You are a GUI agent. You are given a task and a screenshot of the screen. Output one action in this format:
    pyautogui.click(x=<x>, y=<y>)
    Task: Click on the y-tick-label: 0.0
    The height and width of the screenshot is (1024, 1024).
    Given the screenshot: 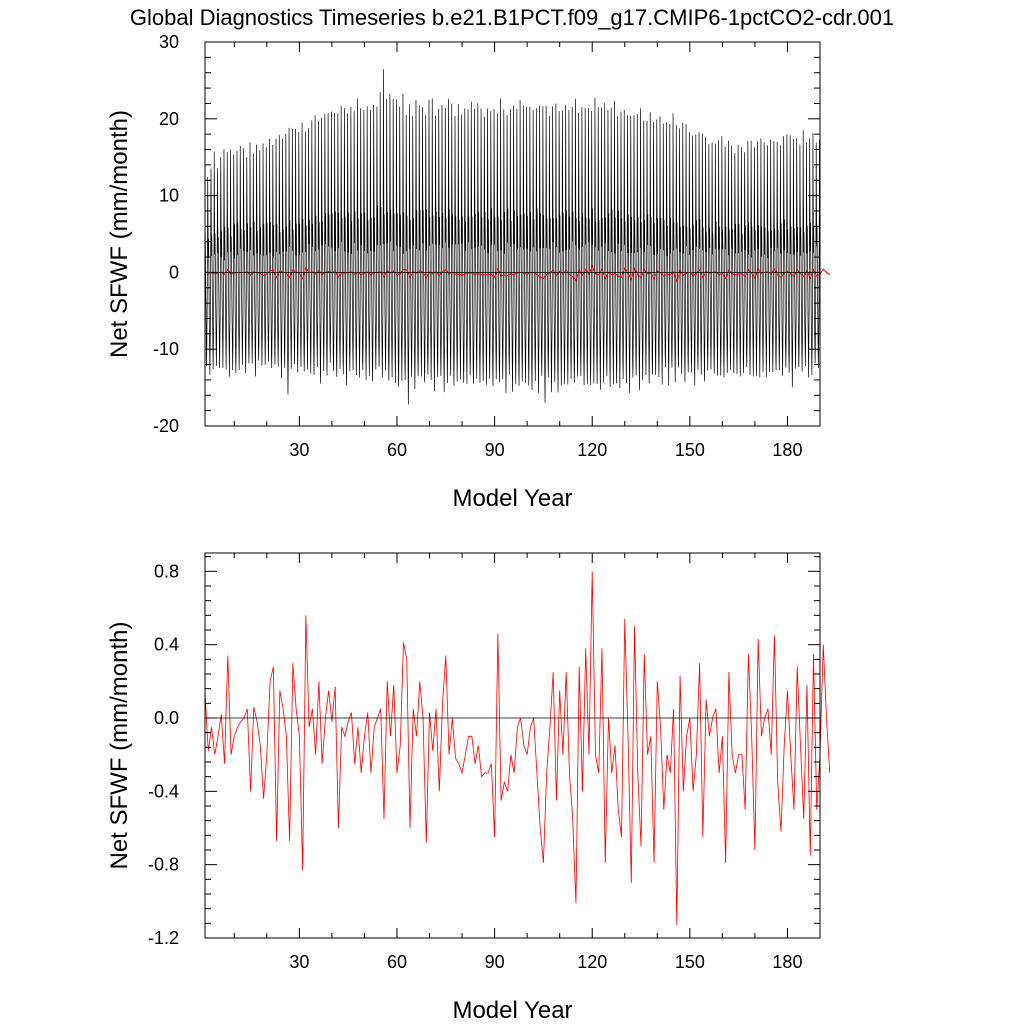 What is the action you would take?
    pyautogui.click(x=166, y=718)
    